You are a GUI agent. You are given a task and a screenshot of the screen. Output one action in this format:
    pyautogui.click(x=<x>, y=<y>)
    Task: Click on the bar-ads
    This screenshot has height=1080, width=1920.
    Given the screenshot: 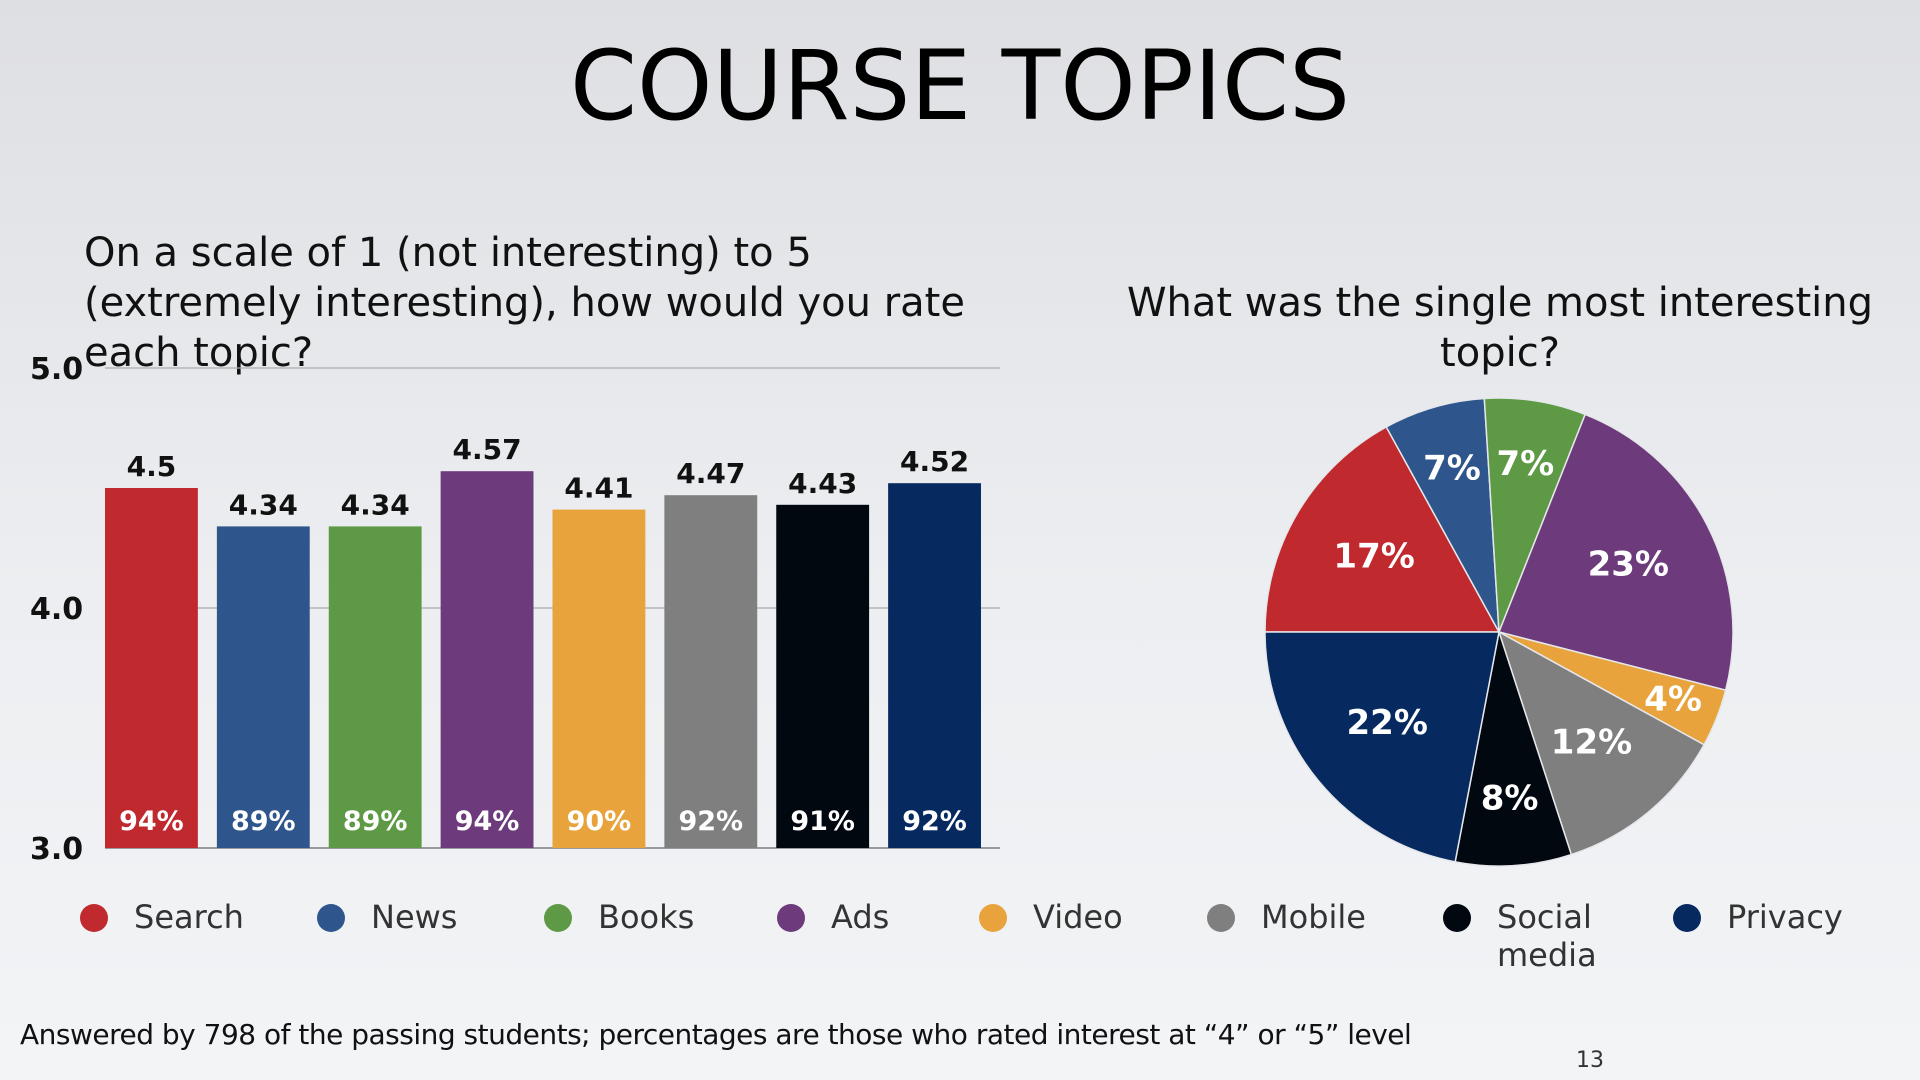 What is the action you would take?
    pyautogui.click(x=487, y=659)
    